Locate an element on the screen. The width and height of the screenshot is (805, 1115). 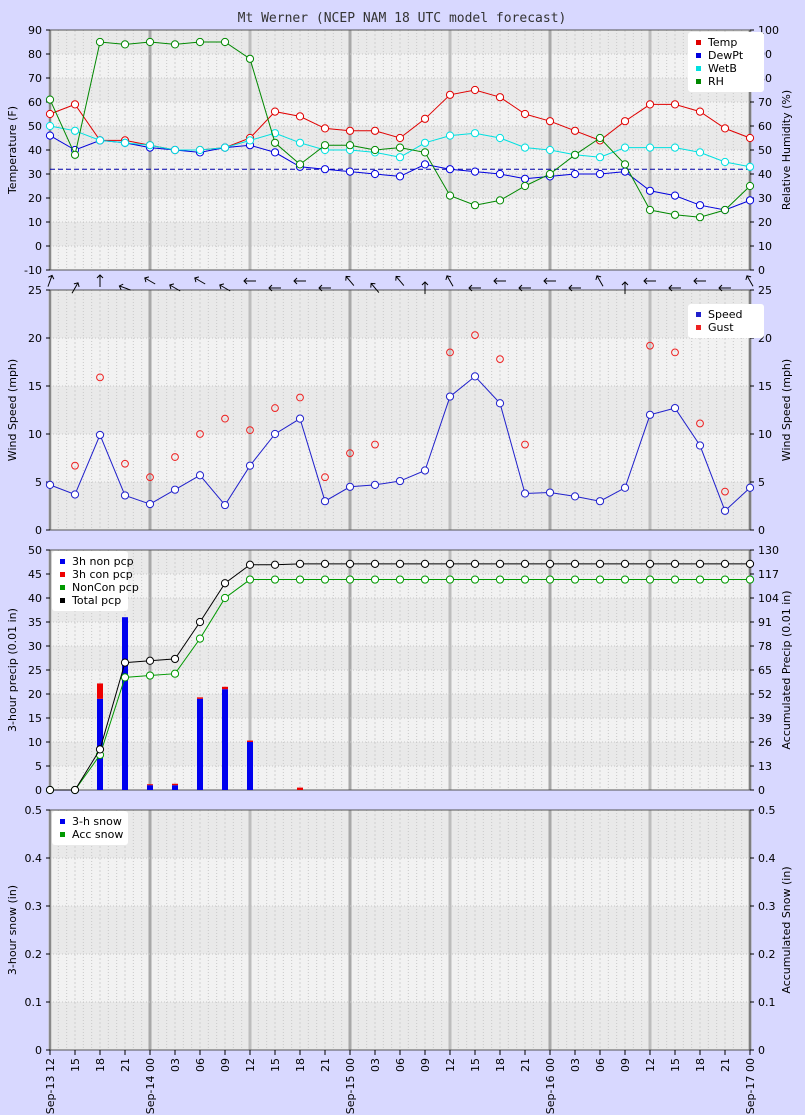
y-tick-label: 0.1 is located at coordinates (34, 1002).